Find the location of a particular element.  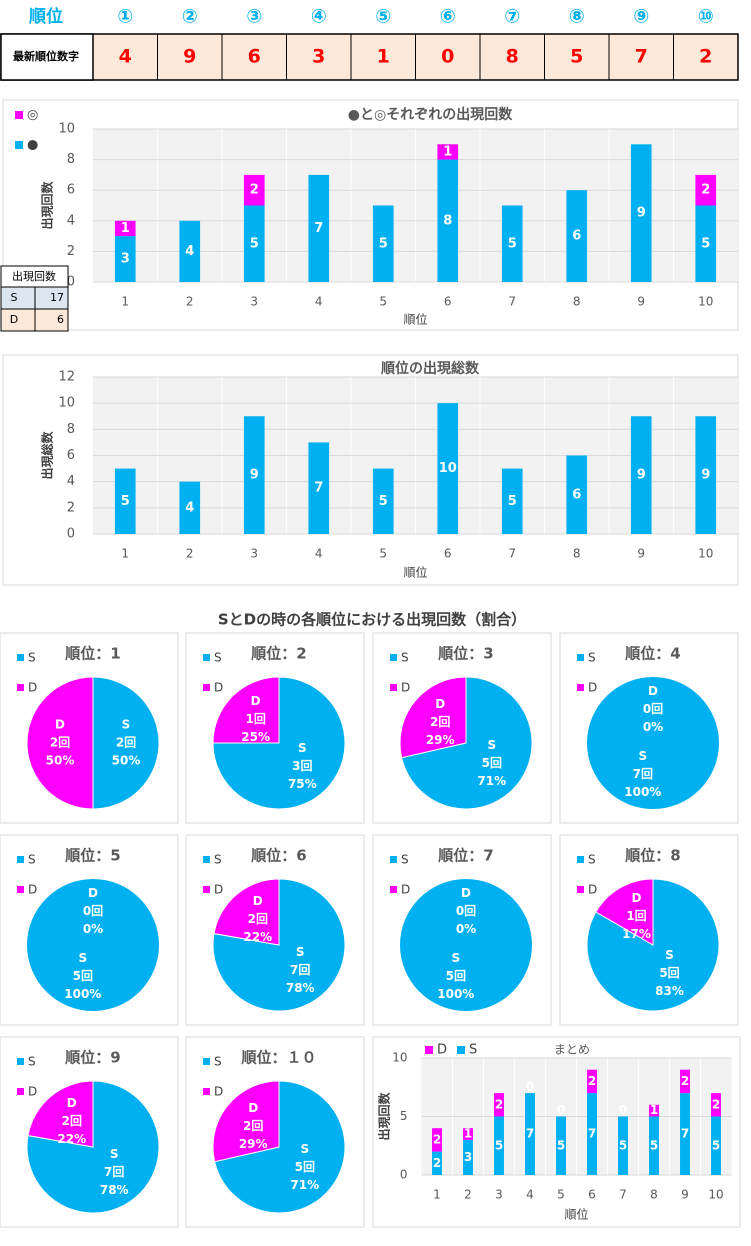

legend-label: ● is located at coordinates (32, 145).